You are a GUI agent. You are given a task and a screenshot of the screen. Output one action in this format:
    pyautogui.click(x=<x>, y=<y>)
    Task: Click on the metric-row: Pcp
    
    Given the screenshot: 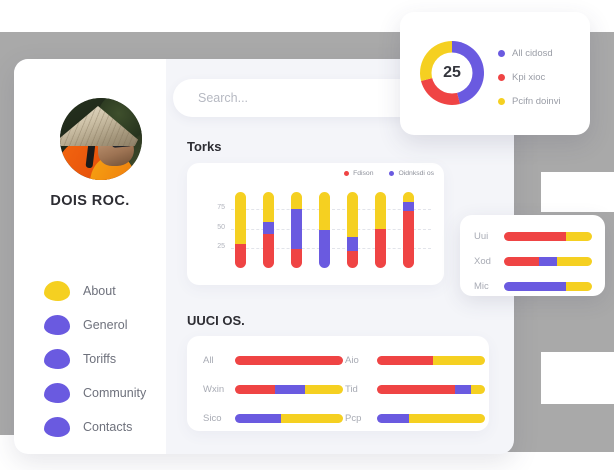 What is the action you would take?
    pyautogui.click(x=415, y=418)
    